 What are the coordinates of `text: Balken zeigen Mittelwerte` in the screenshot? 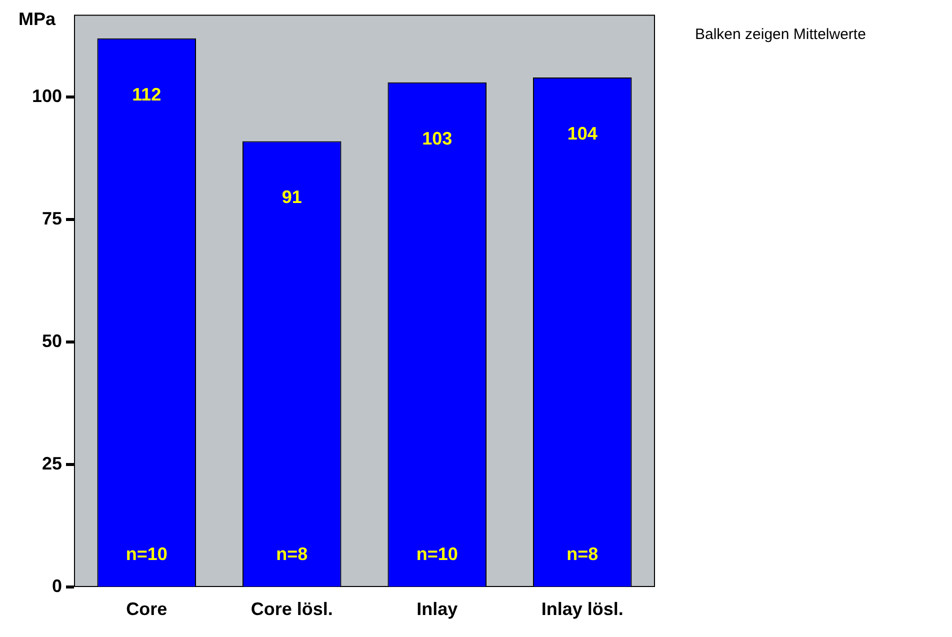 It's located at (780, 35).